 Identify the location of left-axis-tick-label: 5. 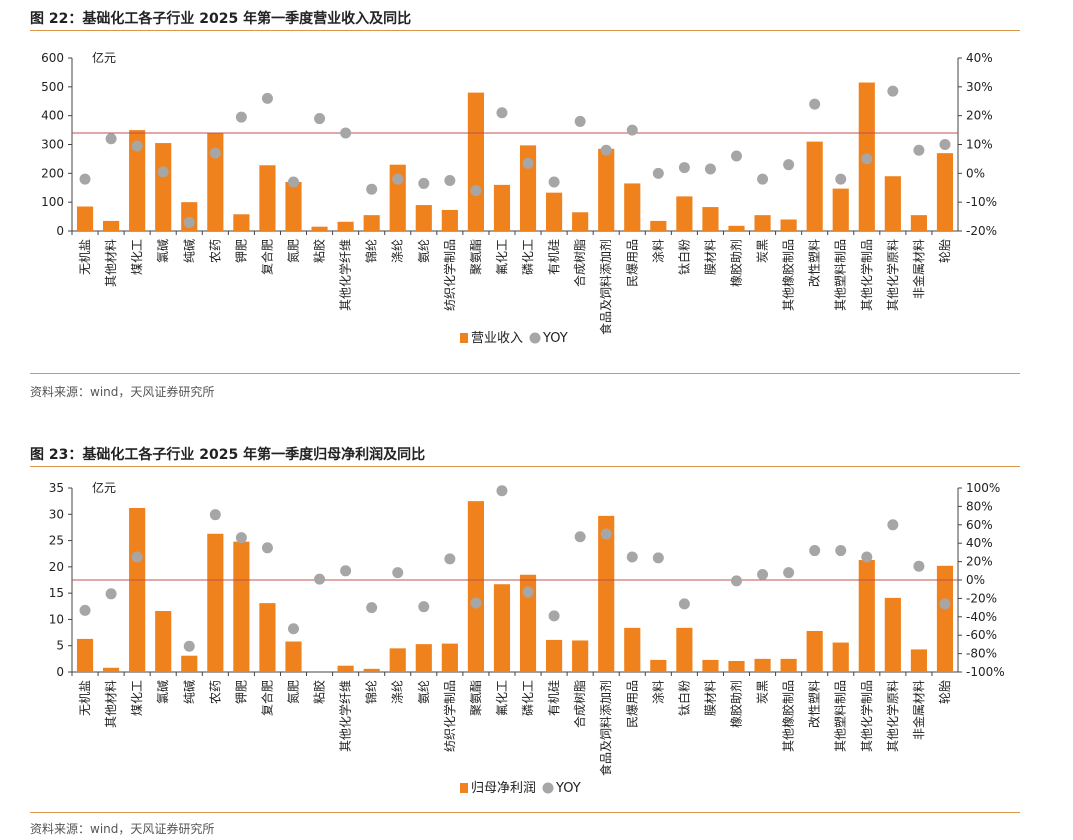
(60, 646).